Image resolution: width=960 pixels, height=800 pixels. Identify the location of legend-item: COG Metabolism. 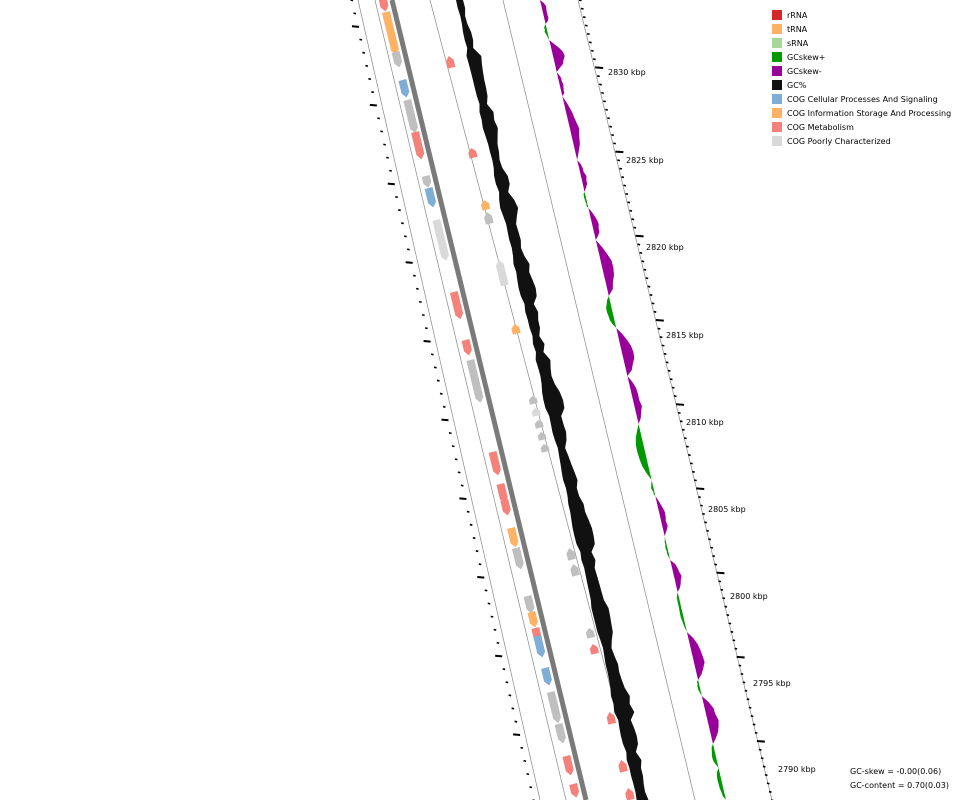
(861, 127).